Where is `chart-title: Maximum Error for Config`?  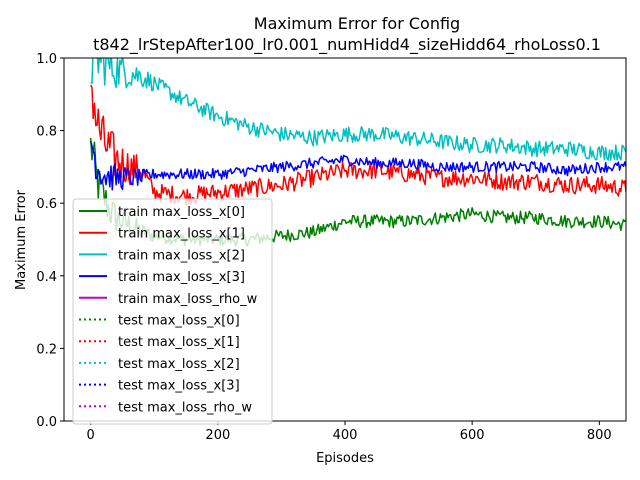 chart-title: Maximum Error for Config is located at coordinates (357, 23).